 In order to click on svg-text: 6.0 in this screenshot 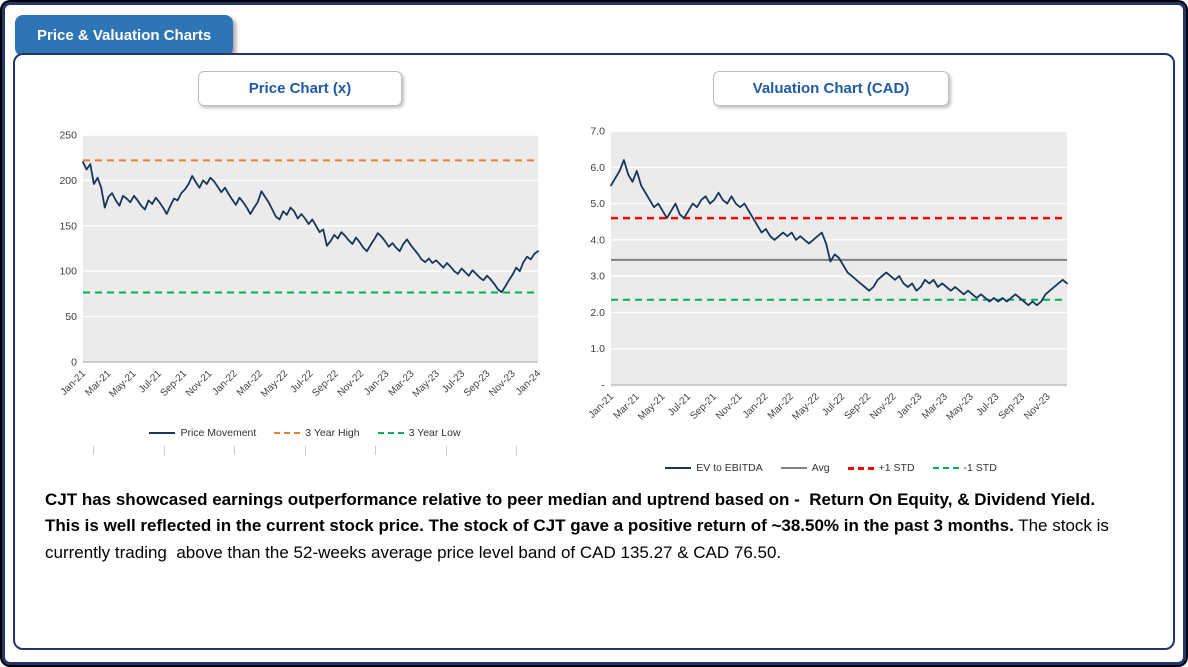, I will do `click(597, 168)`.